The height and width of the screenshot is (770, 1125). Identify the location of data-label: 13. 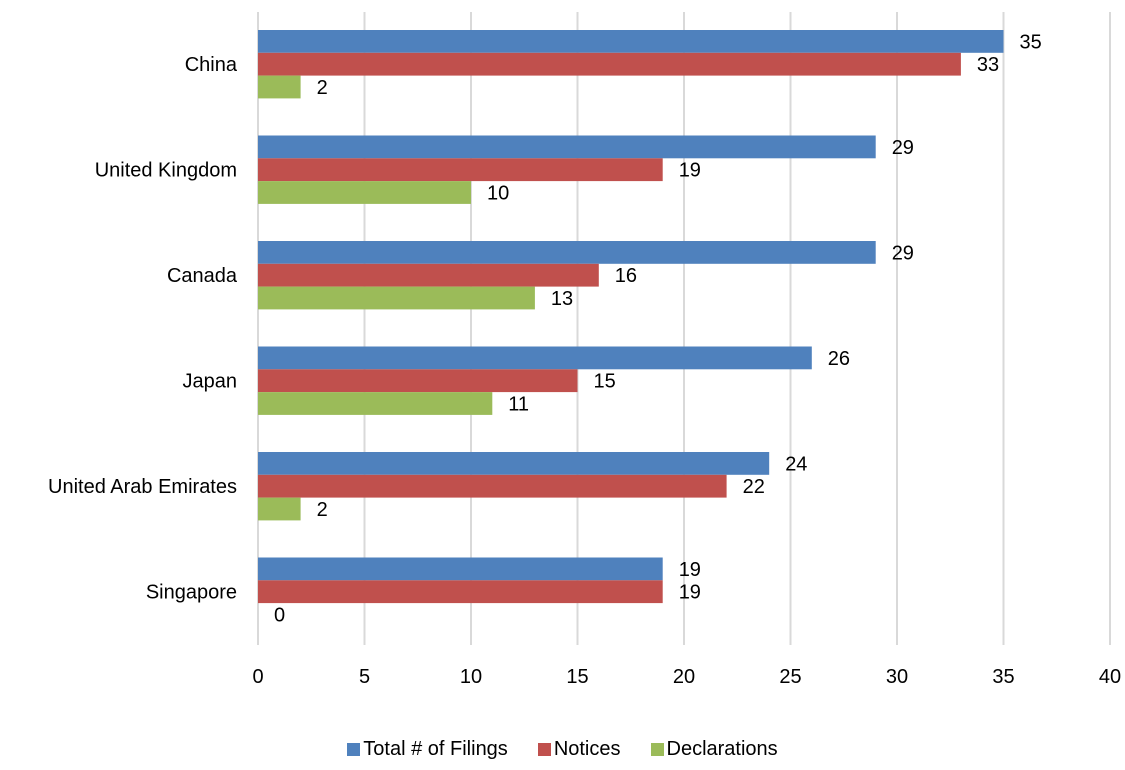
(562, 299).